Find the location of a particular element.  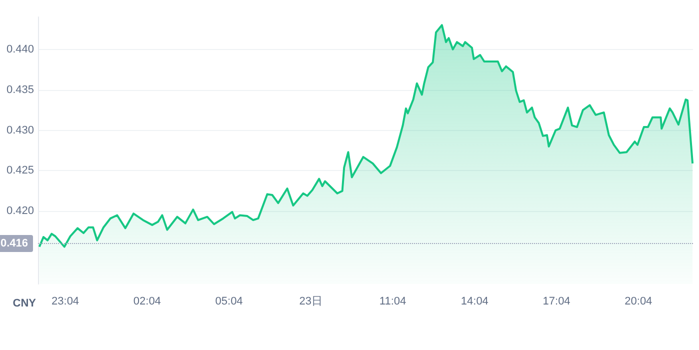

x-tick-label: 23日 is located at coordinates (311, 302).